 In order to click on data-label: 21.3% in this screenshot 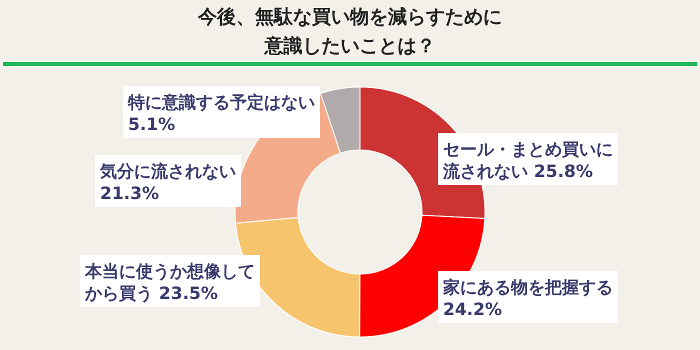, I will do `click(129, 194)`.